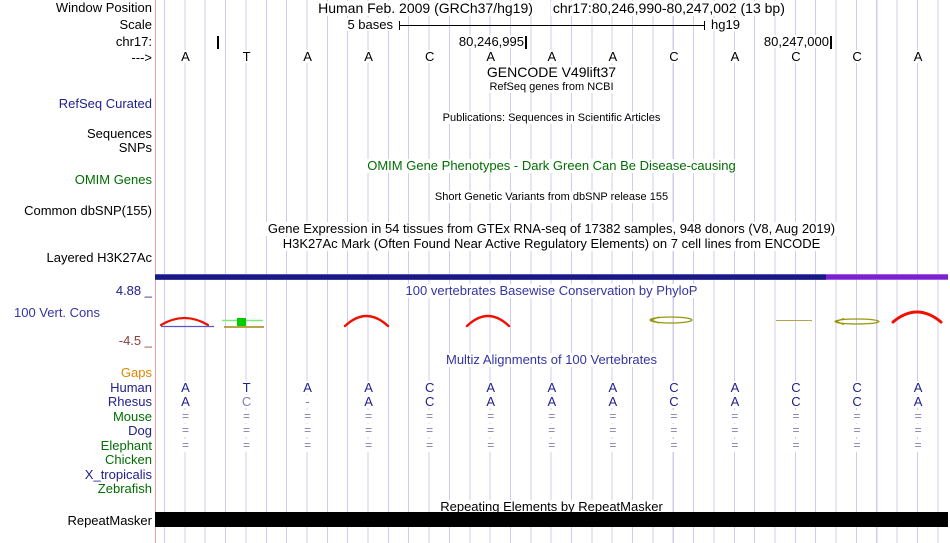 Image resolution: width=950 pixels, height=543 pixels. I want to click on track-label-repeatmasker: RepeatMasker, so click(109, 520).